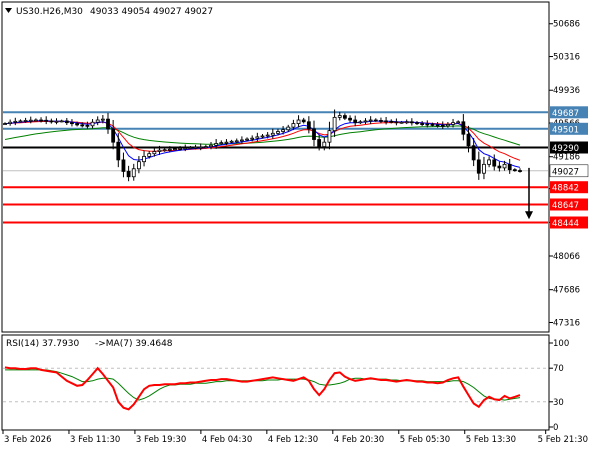  I want to click on ohlc-values: 49033 49054 49027 49027, so click(151, 12).